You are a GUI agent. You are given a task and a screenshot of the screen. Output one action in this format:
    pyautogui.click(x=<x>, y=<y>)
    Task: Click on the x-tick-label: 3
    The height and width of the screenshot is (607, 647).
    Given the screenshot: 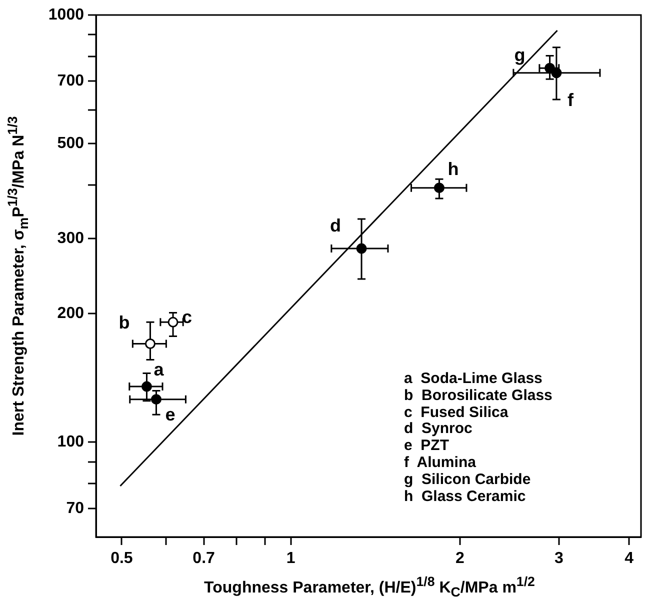 What is the action you would take?
    pyautogui.click(x=559, y=559)
    